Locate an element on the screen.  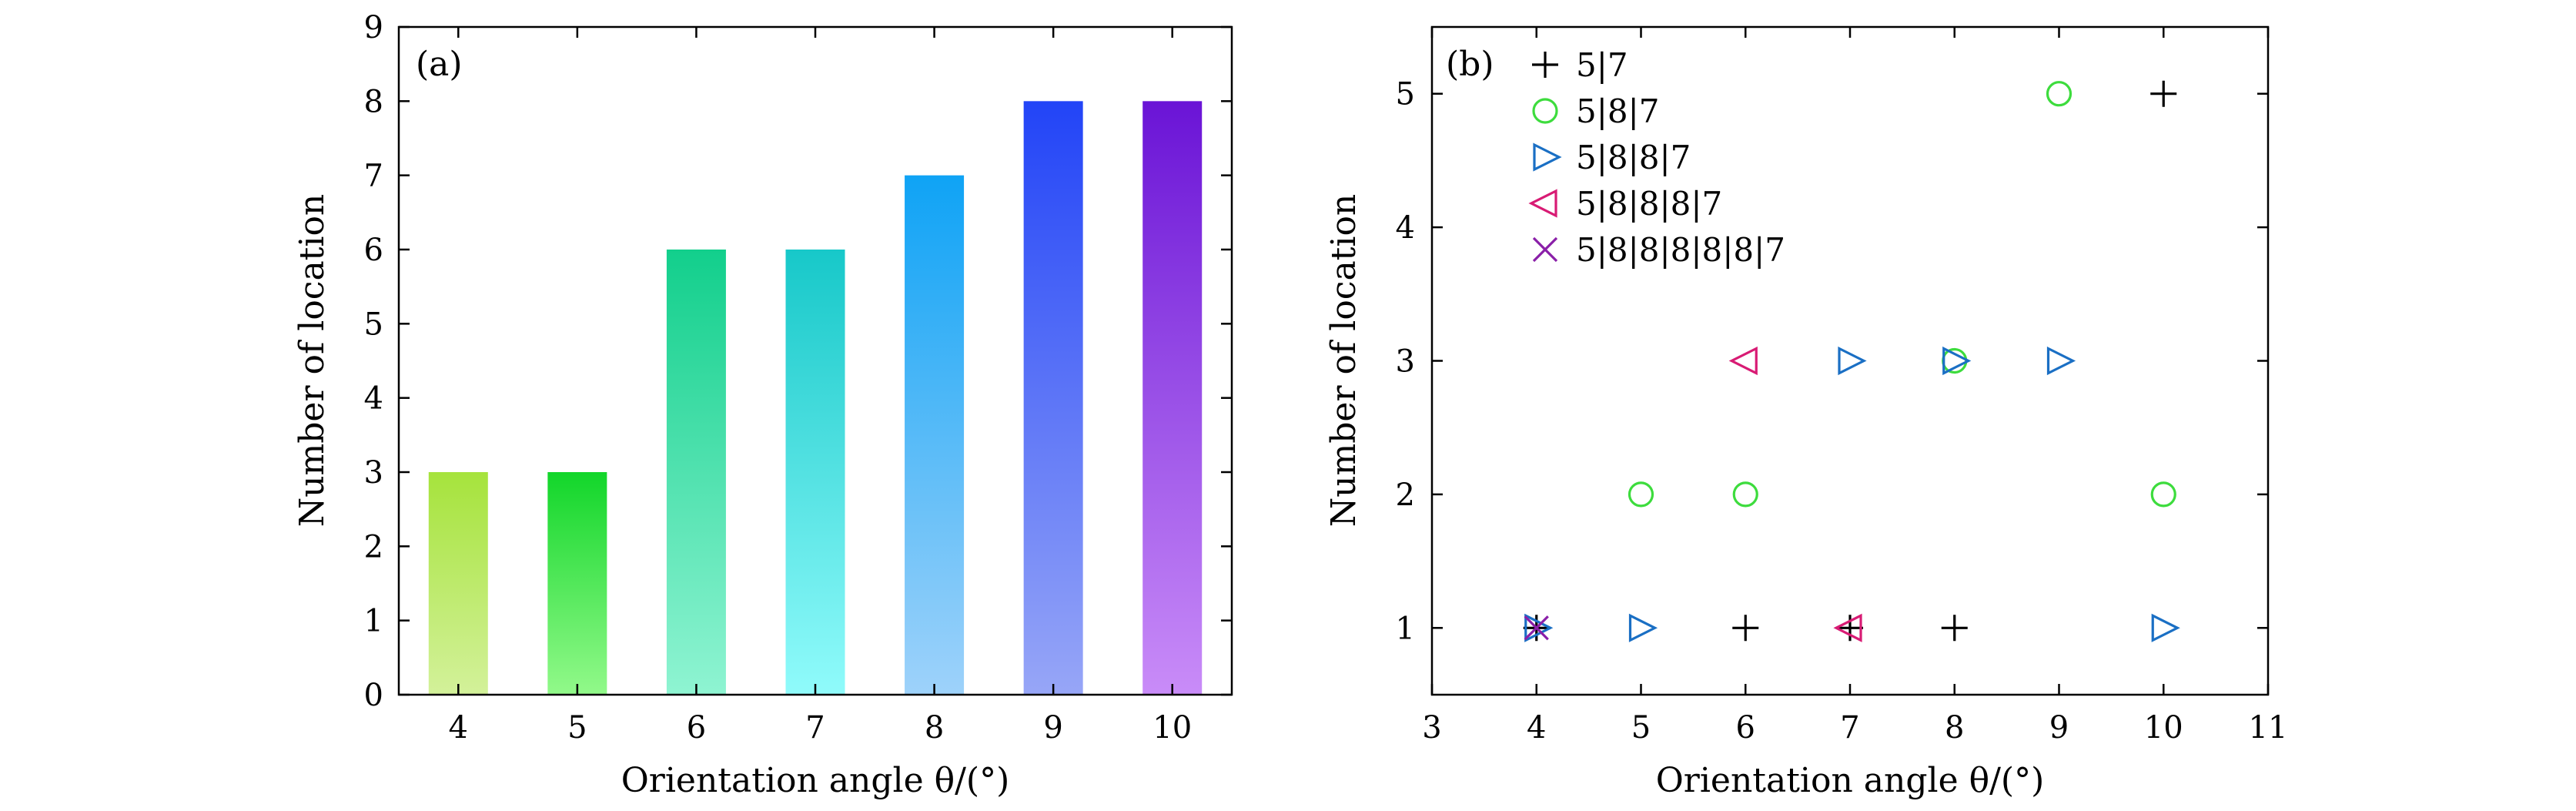
legend-marker-plus is located at coordinates (1545, 65).